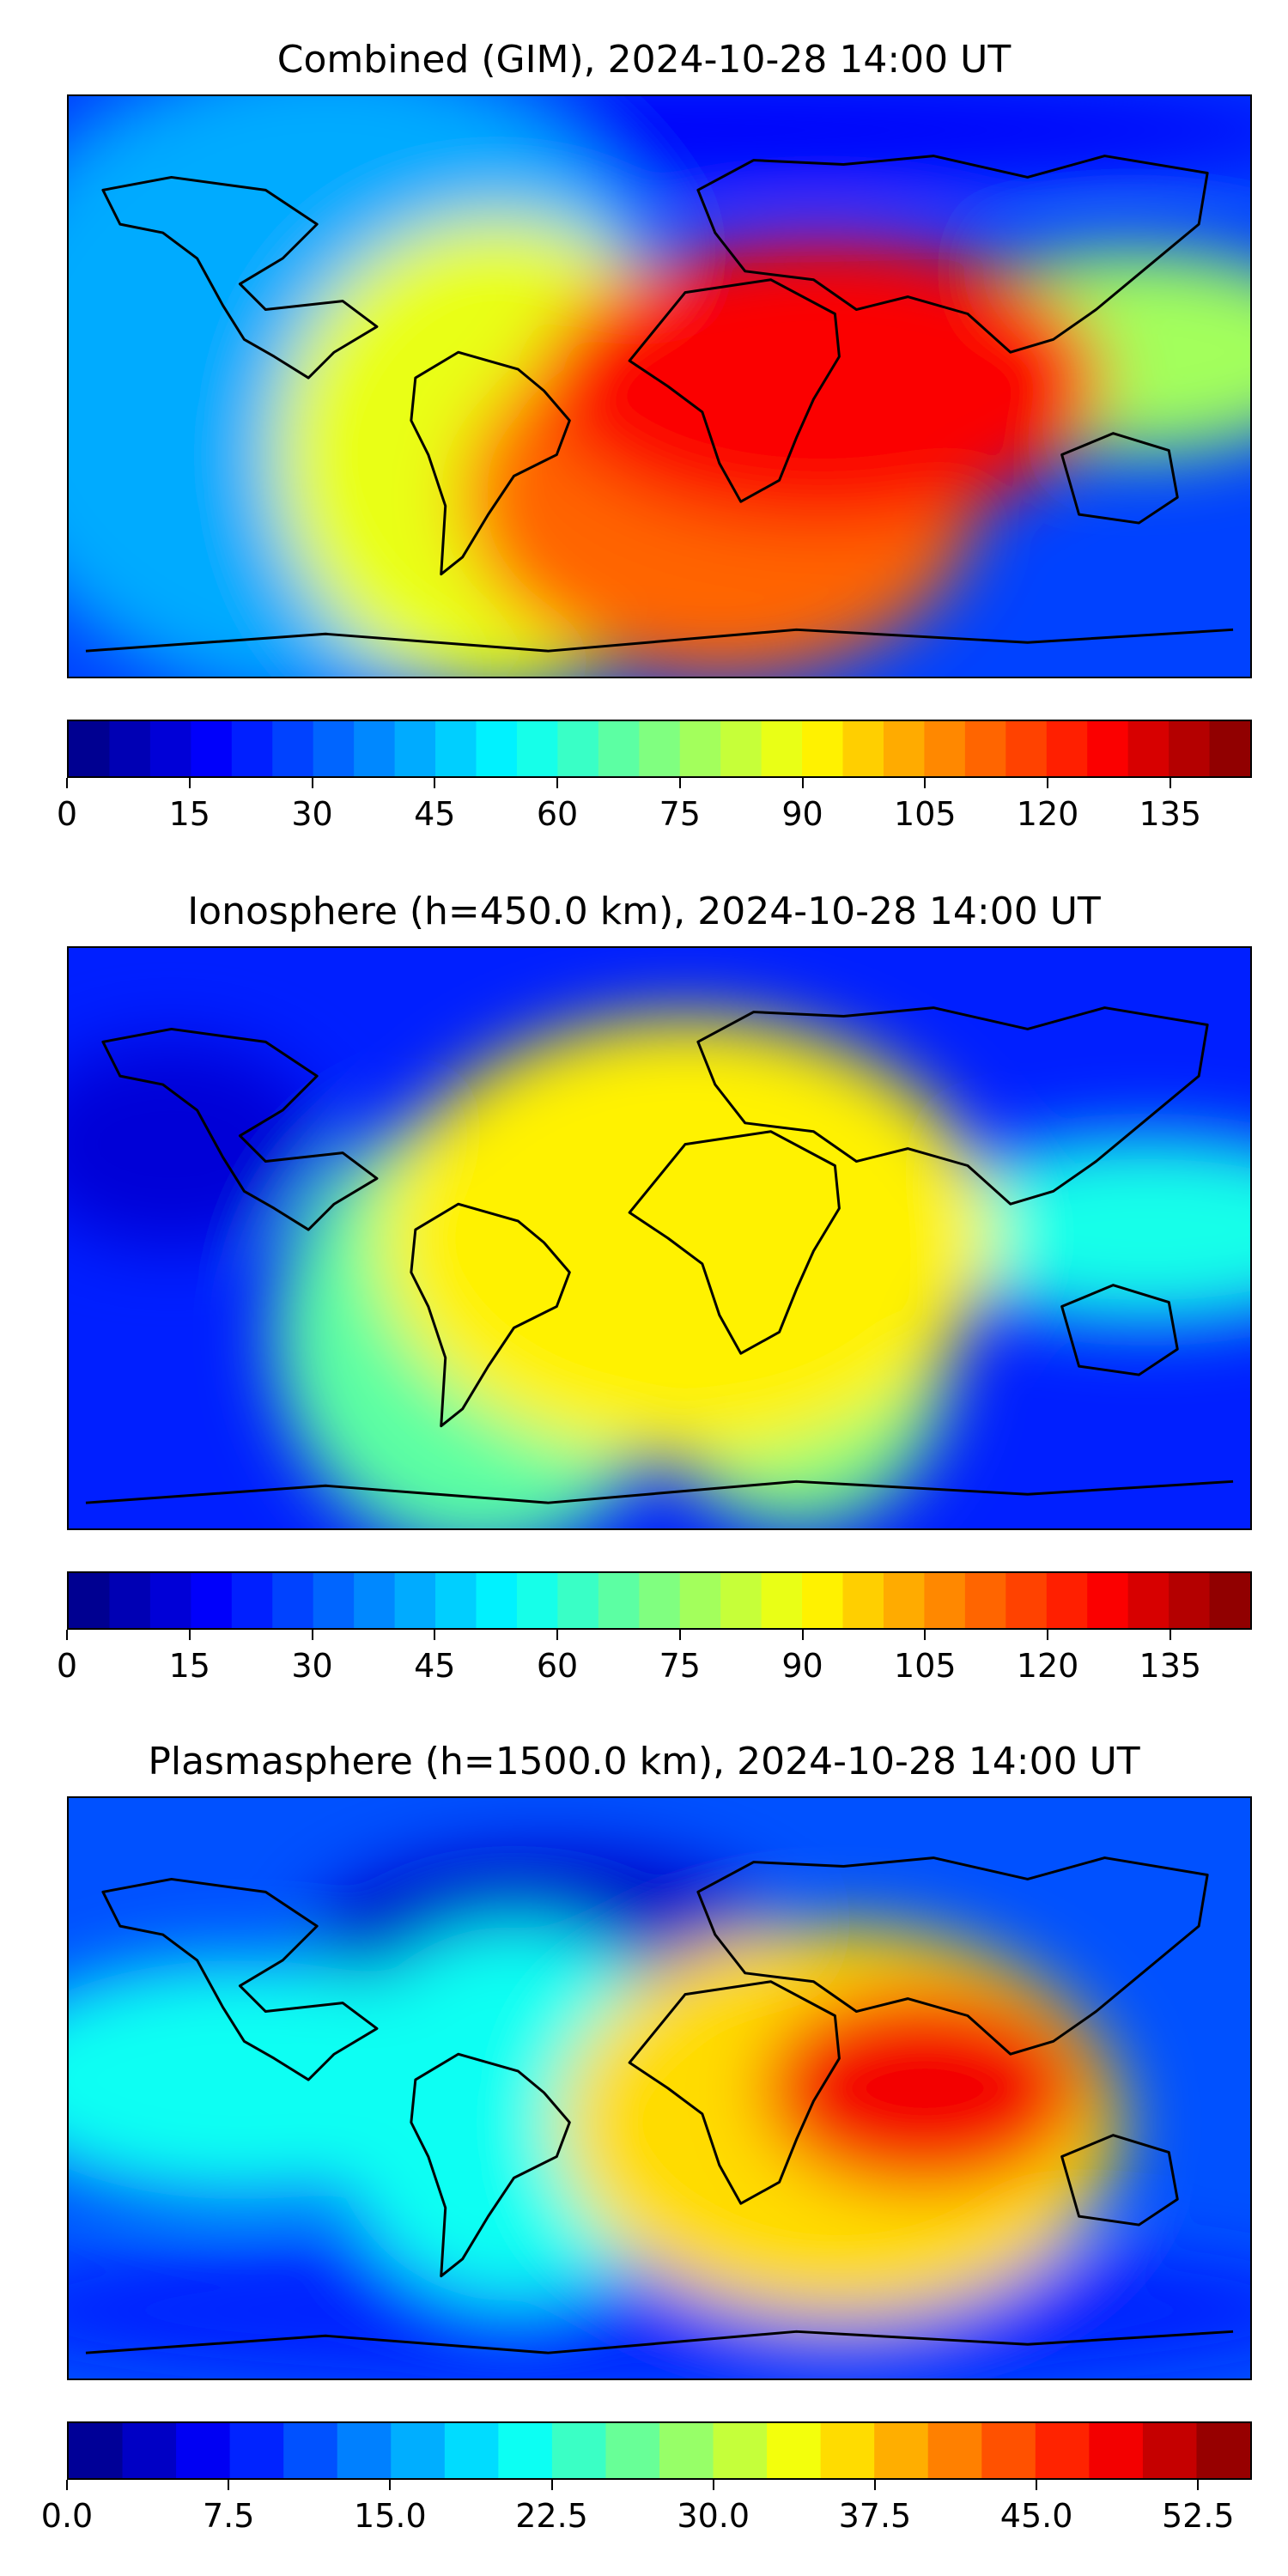 The width and height of the screenshot is (1288, 2576). Describe the element at coordinates (1036, 2516) in the screenshot. I see `colorbar-tick-label: 45.0` at that location.